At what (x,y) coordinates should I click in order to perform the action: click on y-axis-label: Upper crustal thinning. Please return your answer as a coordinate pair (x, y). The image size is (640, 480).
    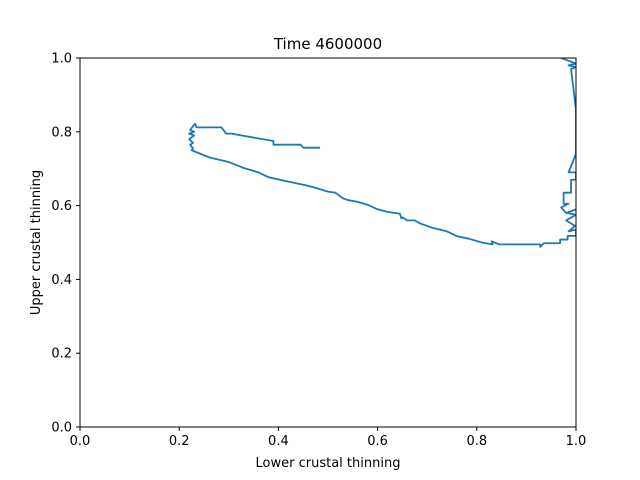
    Looking at the image, I should click on (36, 242).